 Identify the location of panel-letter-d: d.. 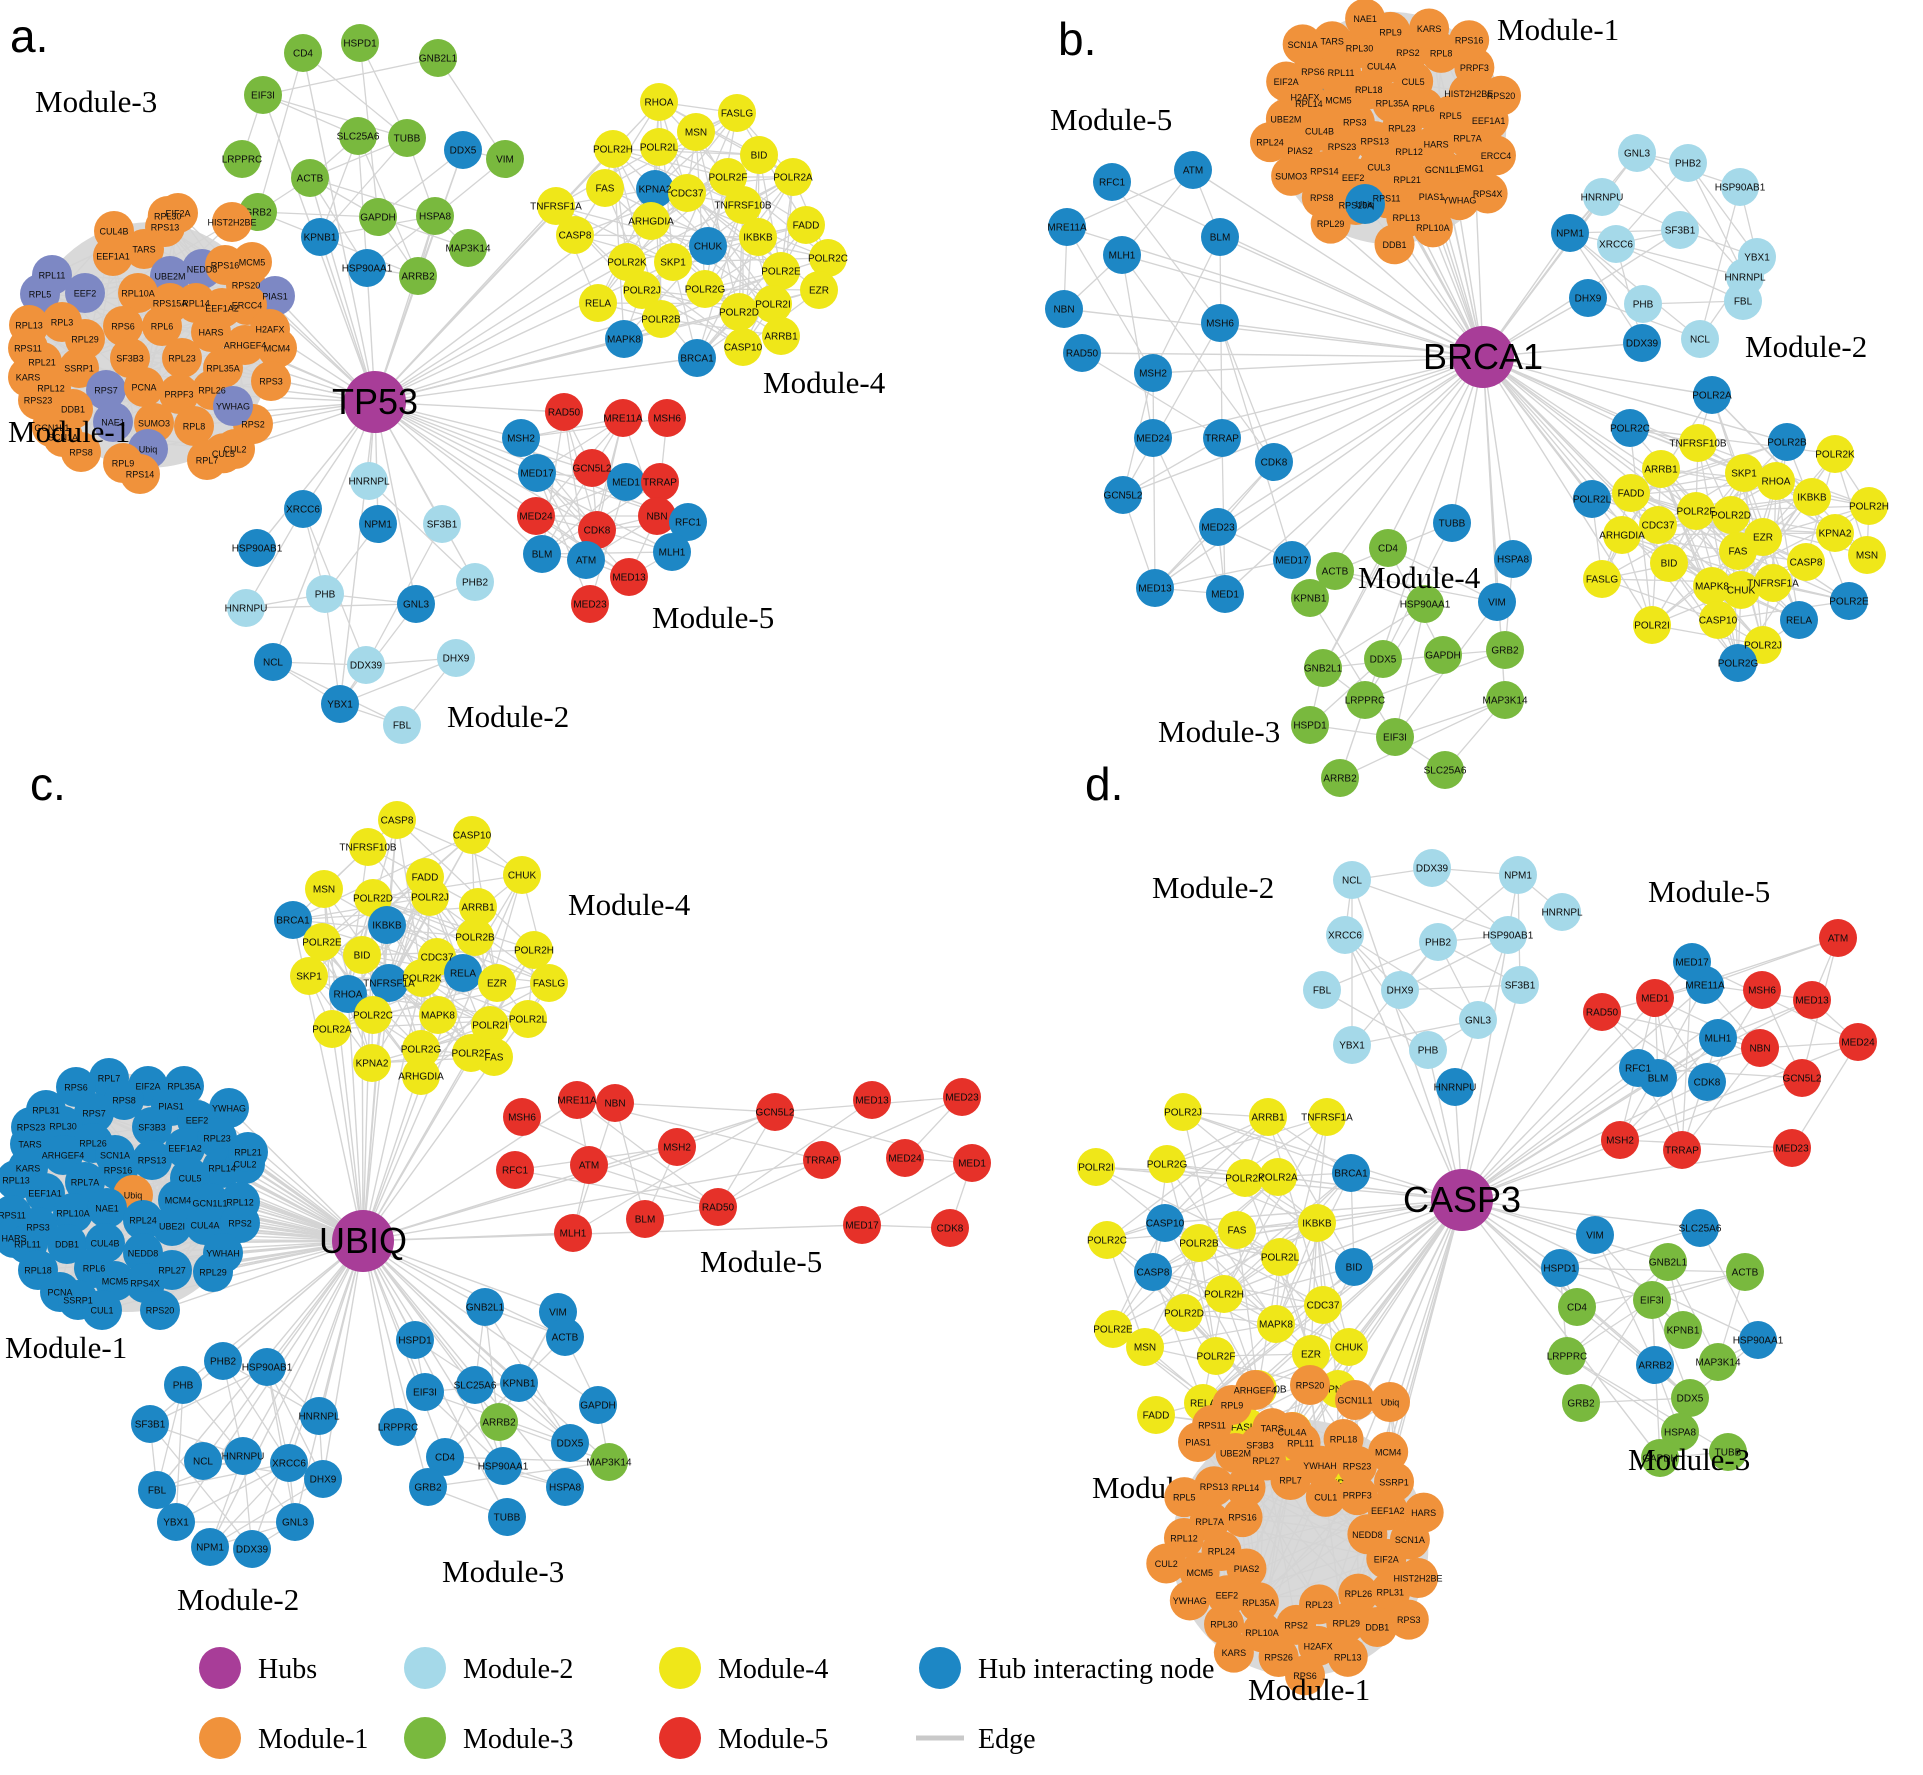
(1104, 784).